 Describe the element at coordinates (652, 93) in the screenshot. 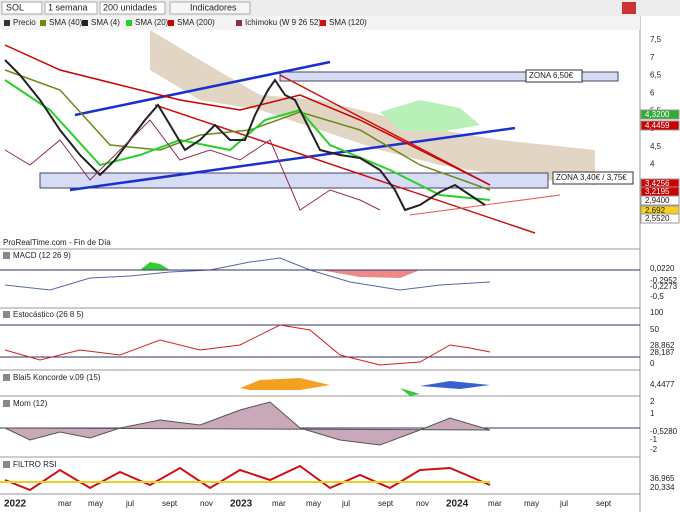

I see `price-axis-label: 6` at that location.